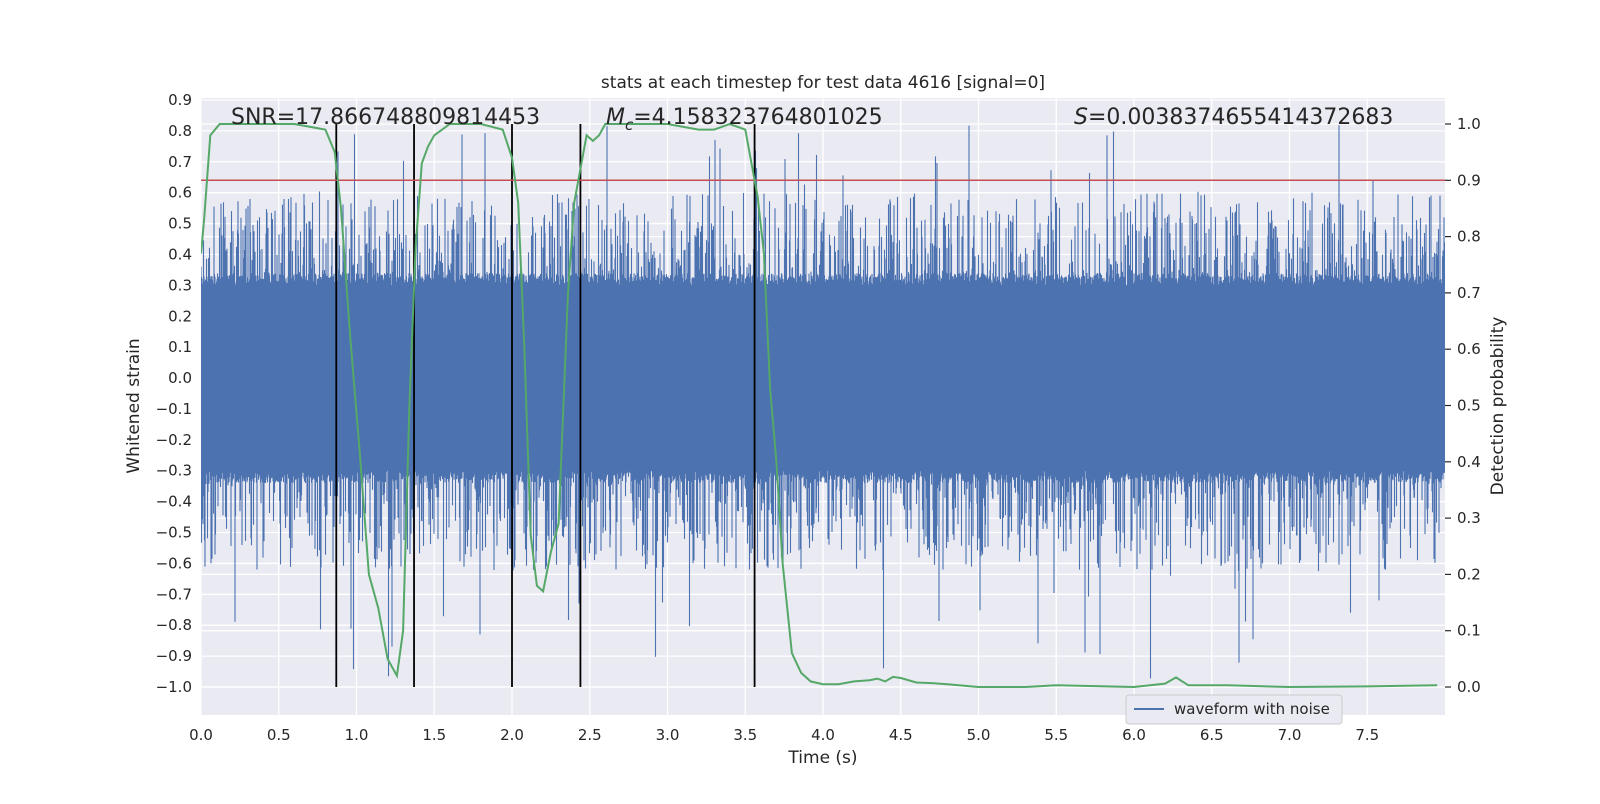  I want to click on legend: waveform with noise, so click(1234, 709).